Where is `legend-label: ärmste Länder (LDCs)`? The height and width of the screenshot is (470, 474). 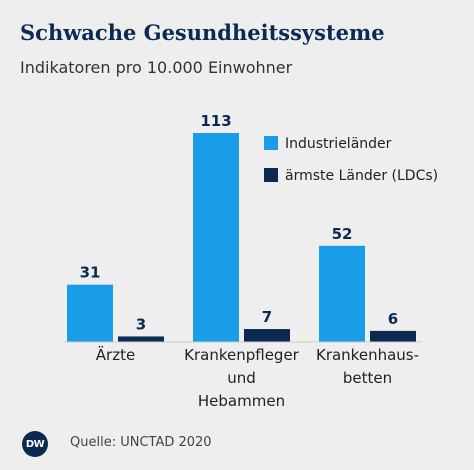 legend-label: ärmste Länder (LDCs) is located at coordinates (361, 176).